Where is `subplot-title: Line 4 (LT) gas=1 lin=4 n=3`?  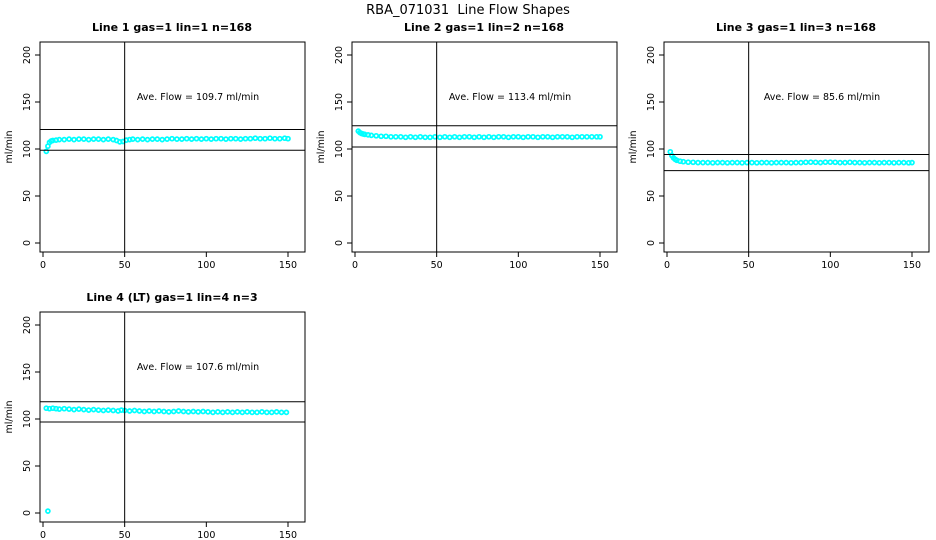 subplot-title: Line 4 (LT) gas=1 lin=4 n=3 is located at coordinates (171, 297).